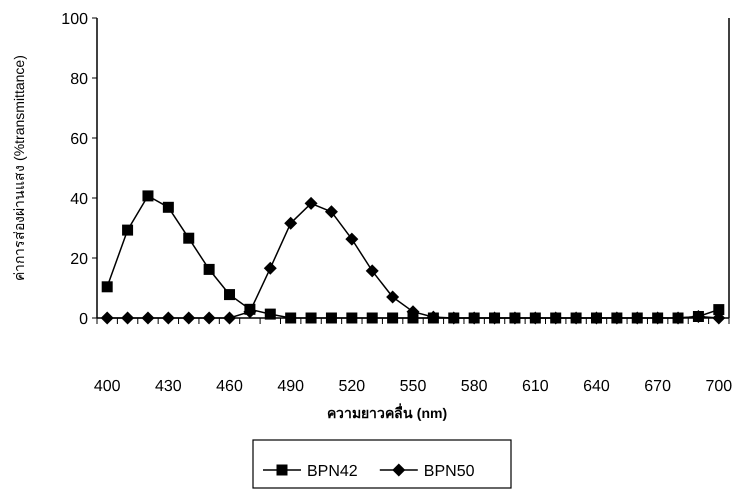 The image size is (738, 492). I want to click on x-axis-title: ความยาวคลื่น (nm), so click(387, 412).